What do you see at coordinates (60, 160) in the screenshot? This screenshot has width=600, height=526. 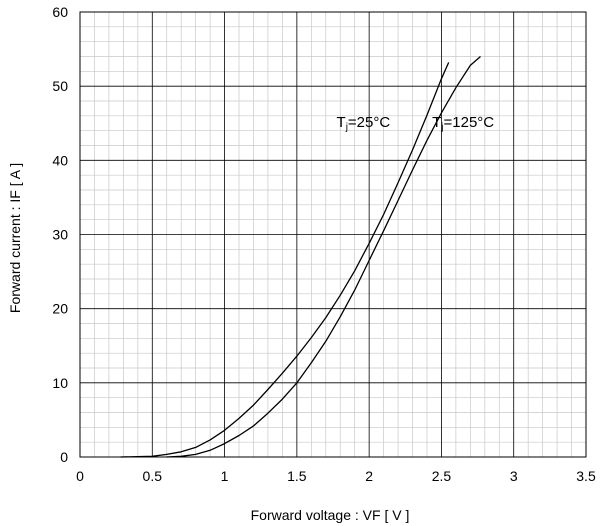 I see `y-tick-label: 40` at bounding box center [60, 160].